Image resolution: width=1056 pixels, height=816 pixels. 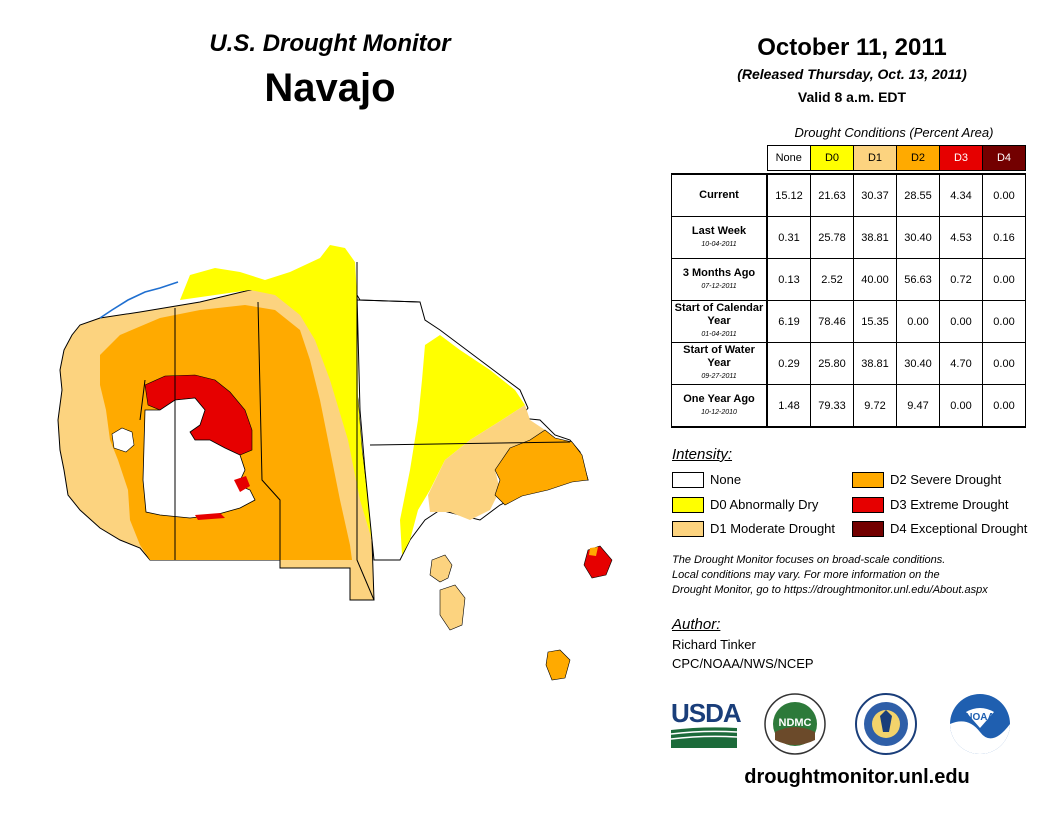 What do you see at coordinates (894, 132) in the screenshot?
I see `conditions-title: Drought Conditions (Percent Area)` at bounding box center [894, 132].